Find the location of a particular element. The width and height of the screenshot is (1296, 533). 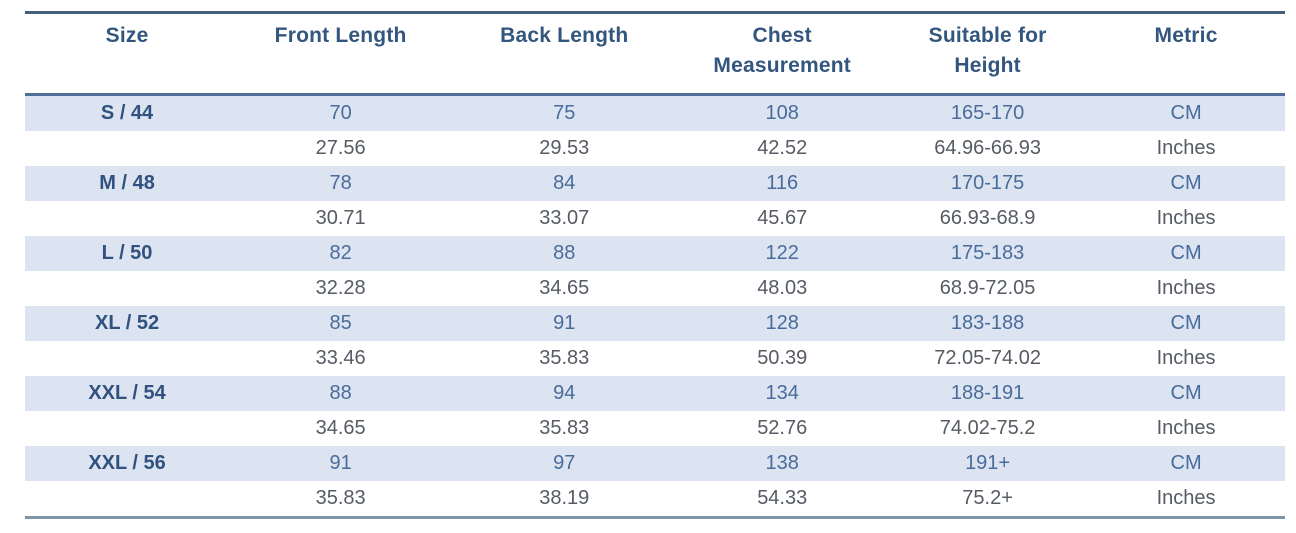

table-row: XXL / 54 88 94 134 188-191 CM is located at coordinates (655, 393).